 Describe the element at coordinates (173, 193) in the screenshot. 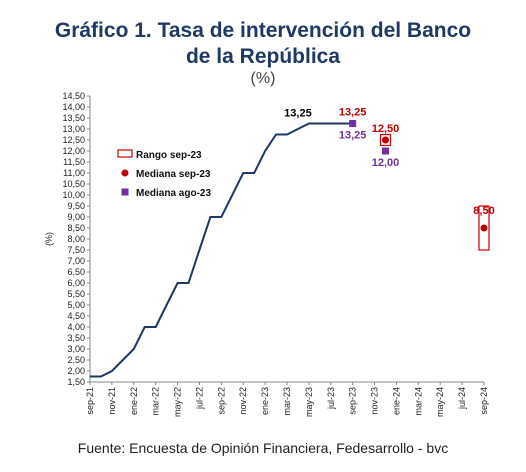

I see `legend-label: Mediana ago-23` at that location.